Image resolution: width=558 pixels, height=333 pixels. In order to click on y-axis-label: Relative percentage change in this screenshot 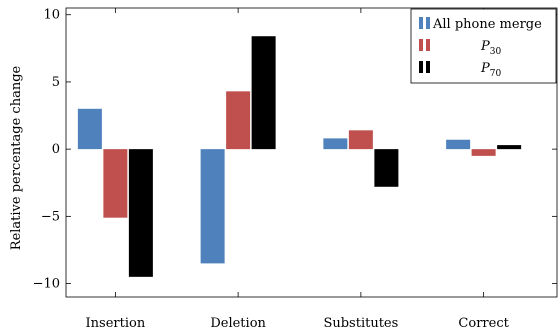, I will do `click(16, 157)`.